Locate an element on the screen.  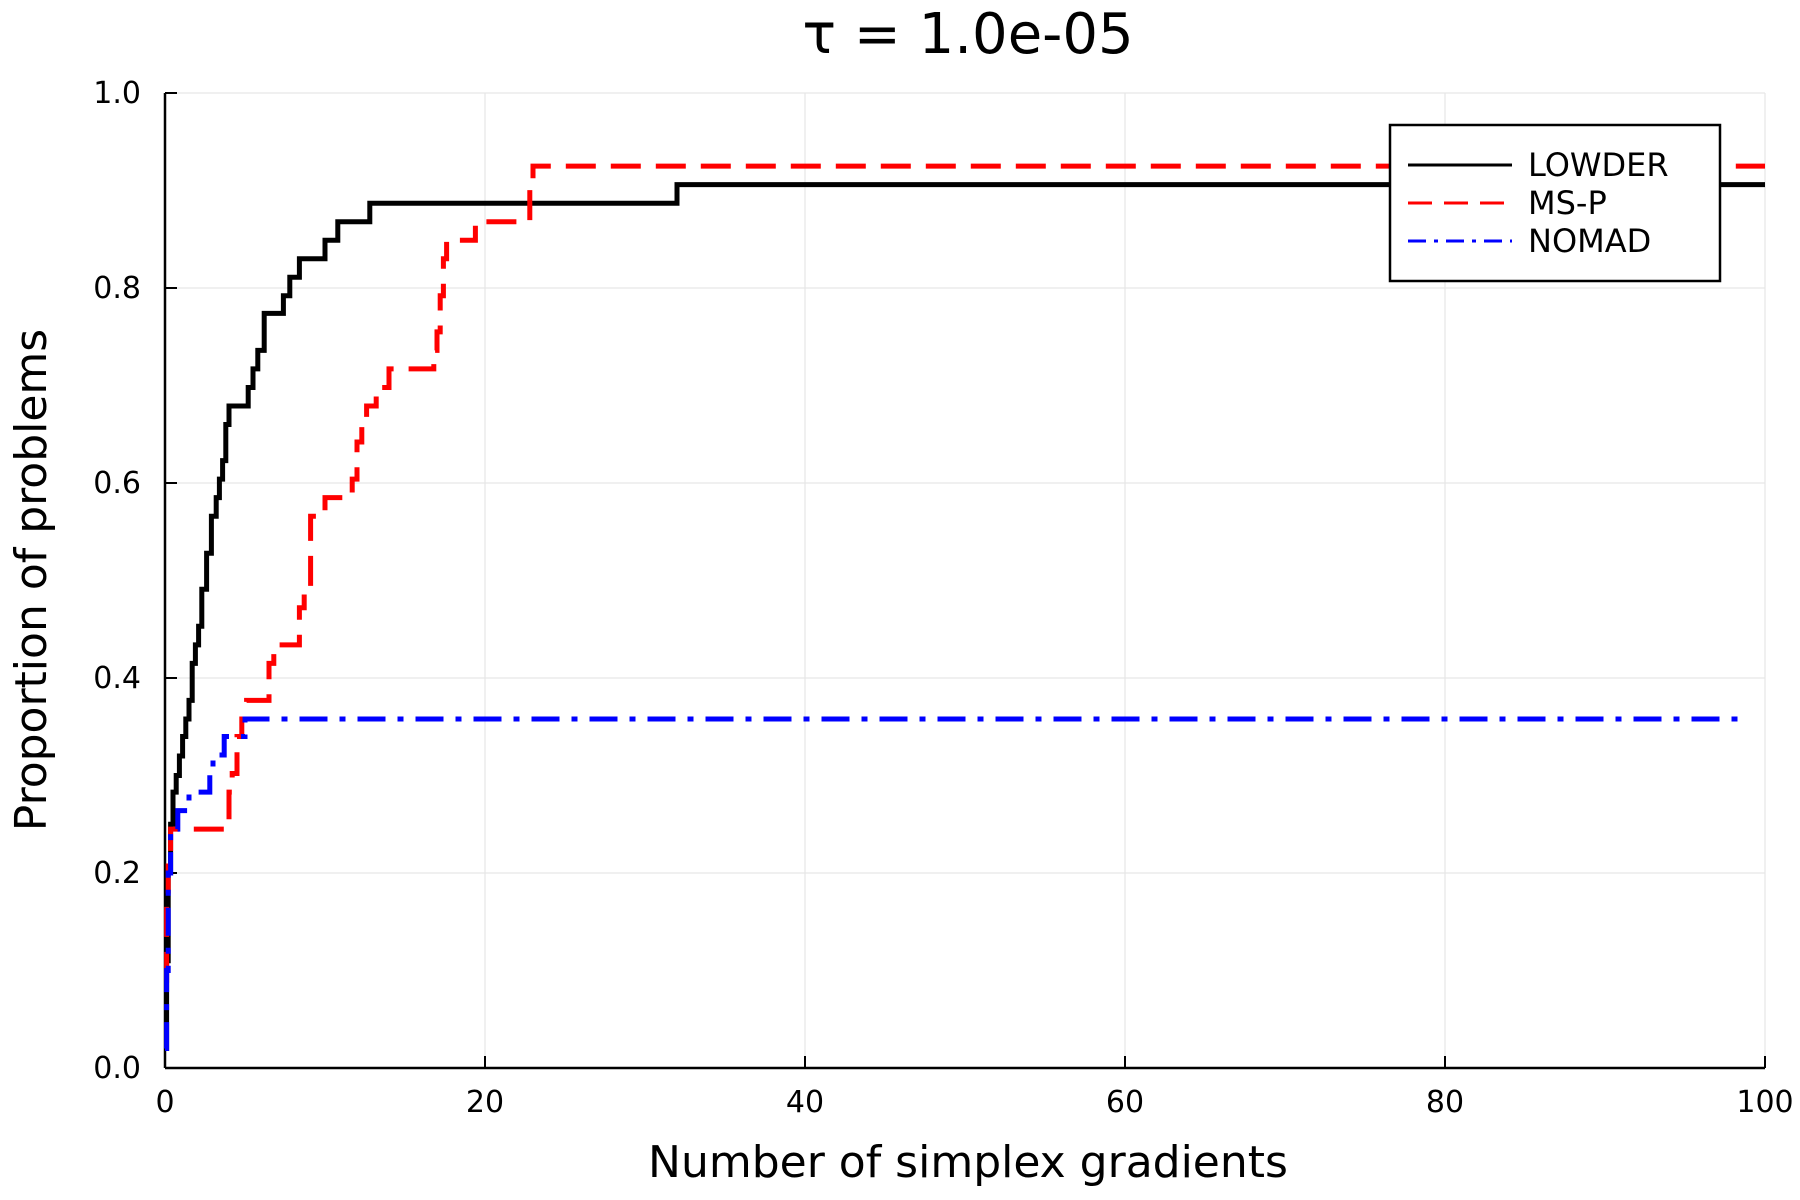
x-tick-label: 0 is located at coordinates (164, 1102).